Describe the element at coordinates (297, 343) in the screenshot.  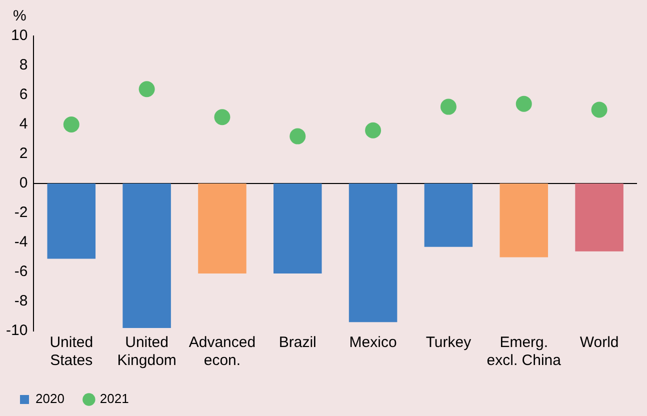
I see `x-tick-label: Brazil` at that location.